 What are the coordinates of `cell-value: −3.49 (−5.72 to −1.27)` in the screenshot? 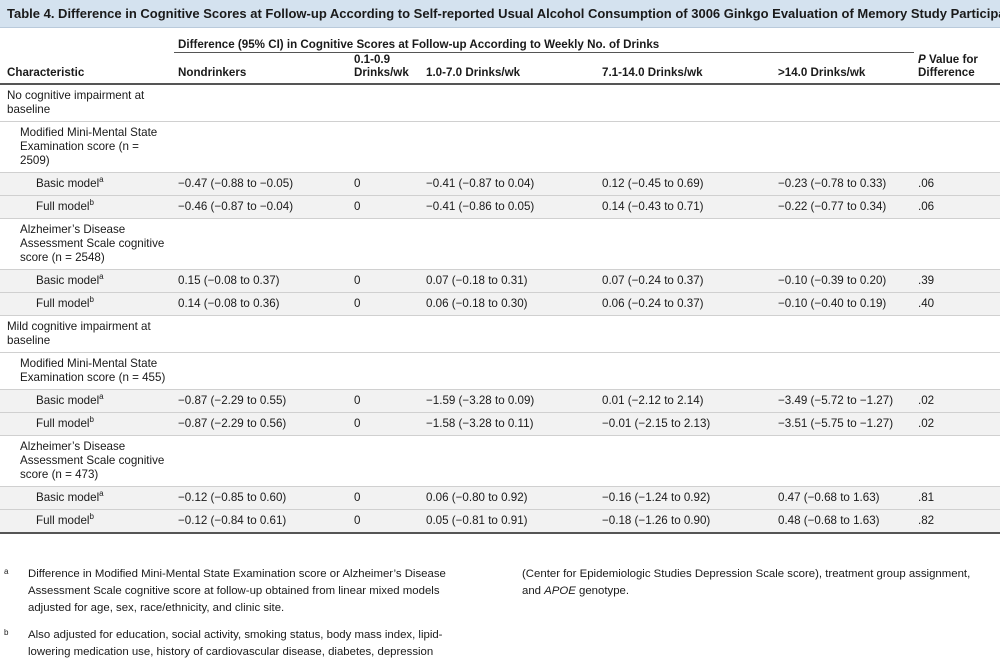 It's located at (844, 401).